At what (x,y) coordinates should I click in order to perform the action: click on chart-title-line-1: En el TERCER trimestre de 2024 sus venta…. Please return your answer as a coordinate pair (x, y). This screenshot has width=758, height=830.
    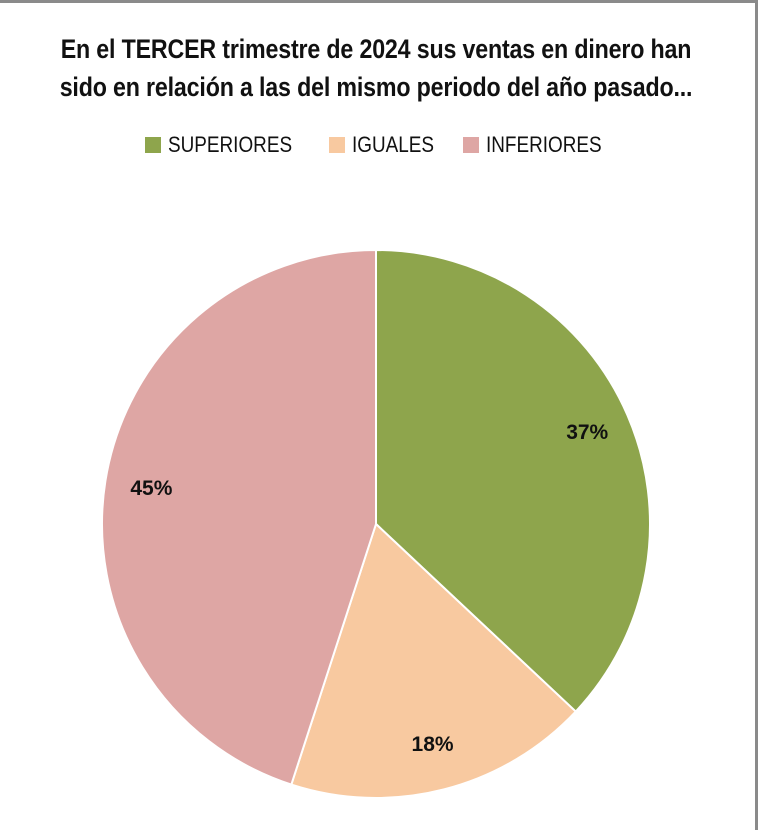
    Looking at the image, I should click on (376, 49).